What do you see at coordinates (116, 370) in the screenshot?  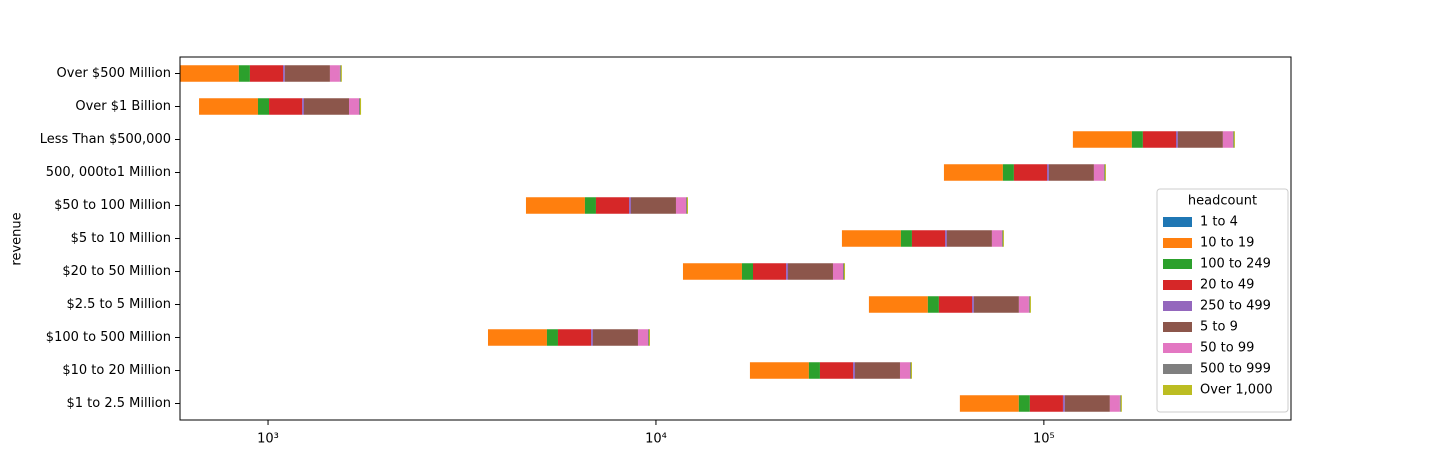 I see `y-tick-label: $10 to 20 Million` at bounding box center [116, 370].